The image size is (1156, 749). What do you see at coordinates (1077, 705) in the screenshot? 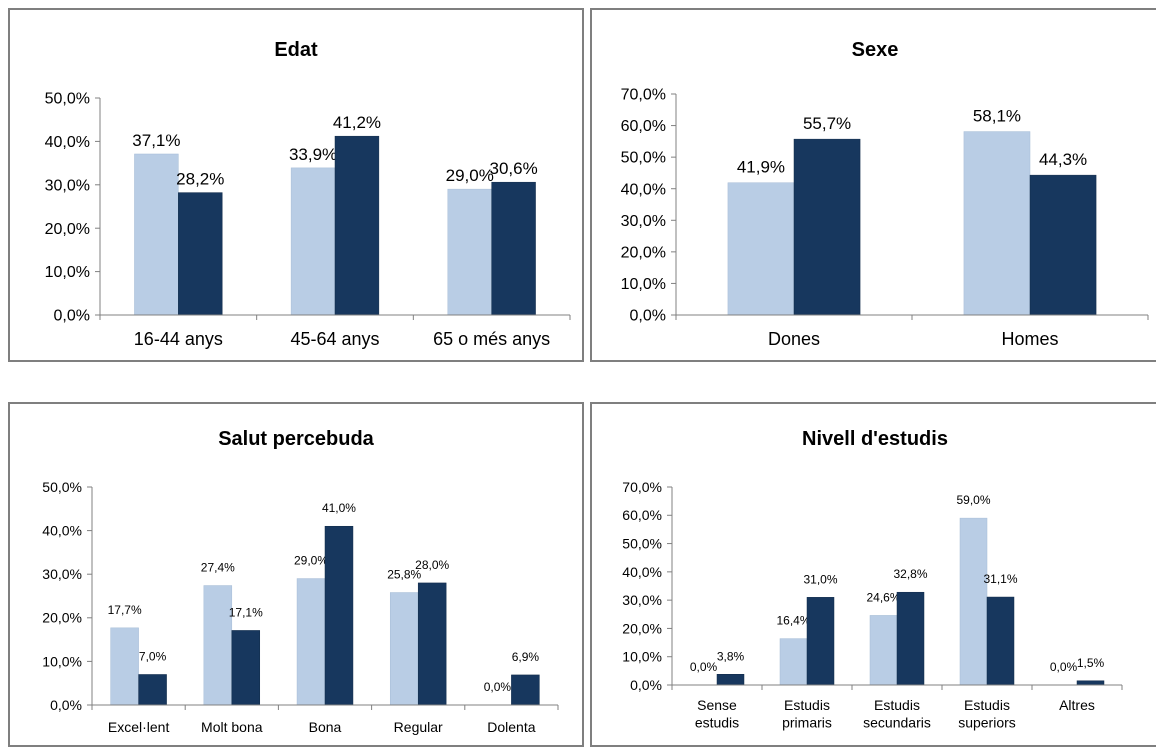
I see `chart3-category-label-4: Altres` at bounding box center [1077, 705].